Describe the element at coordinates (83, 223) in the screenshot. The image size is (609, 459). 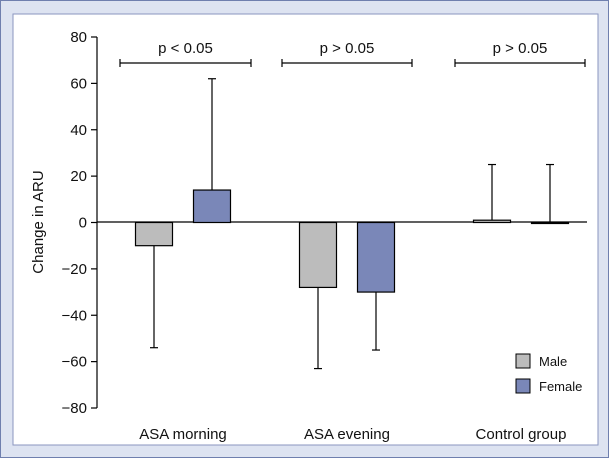
I see `y-tick-label: 0` at that location.